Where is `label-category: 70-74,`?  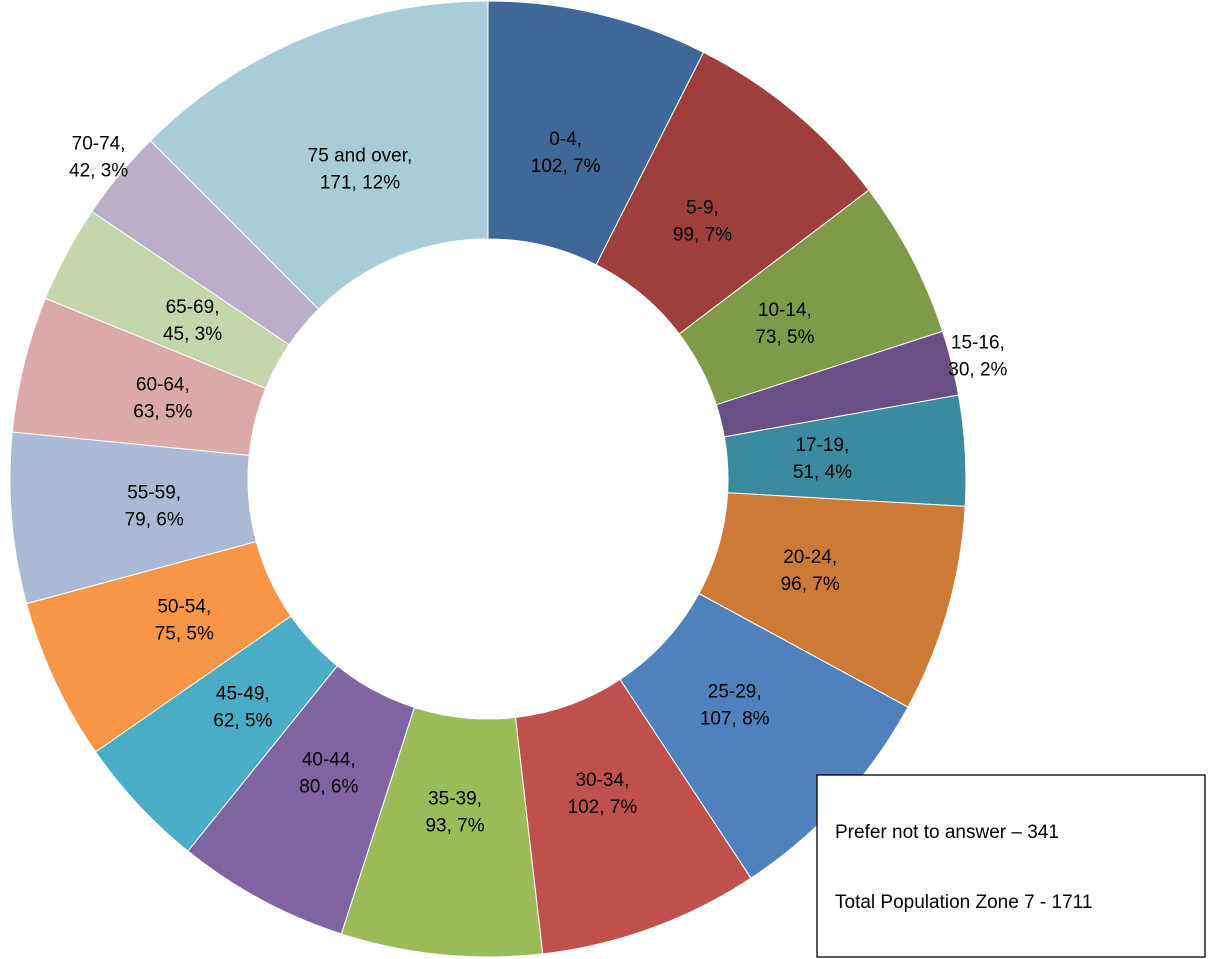
label-category: 70-74, is located at coordinates (99, 143).